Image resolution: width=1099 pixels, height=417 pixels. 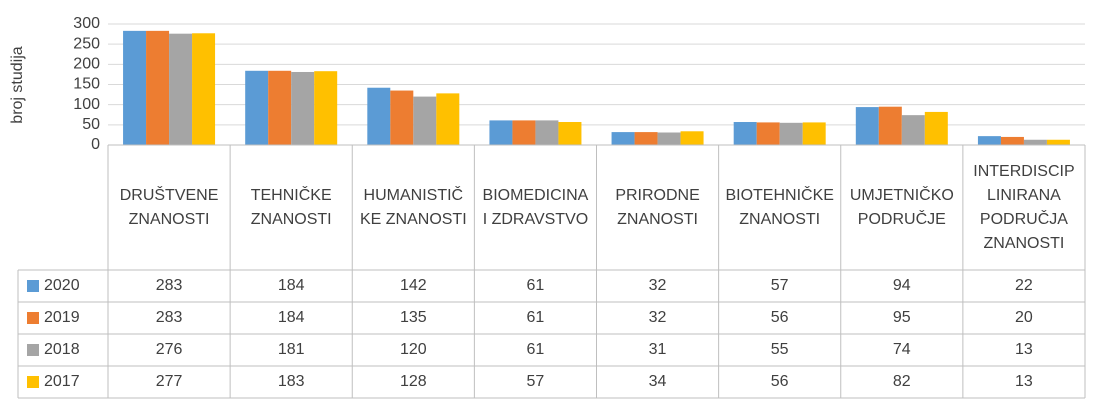 What do you see at coordinates (169, 381) in the screenshot?
I see `table-value: 277` at bounding box center [169, 381].